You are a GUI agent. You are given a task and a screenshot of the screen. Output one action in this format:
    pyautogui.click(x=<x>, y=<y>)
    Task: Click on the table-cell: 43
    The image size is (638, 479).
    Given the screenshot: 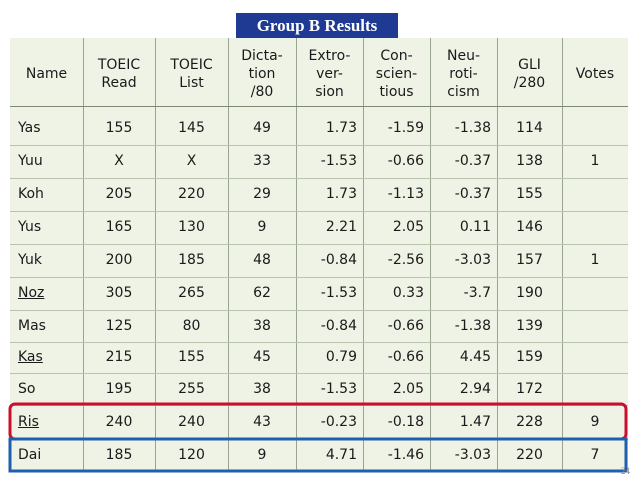 What is the action you would take?
    pyautogui.click(x=262, y=421)
    